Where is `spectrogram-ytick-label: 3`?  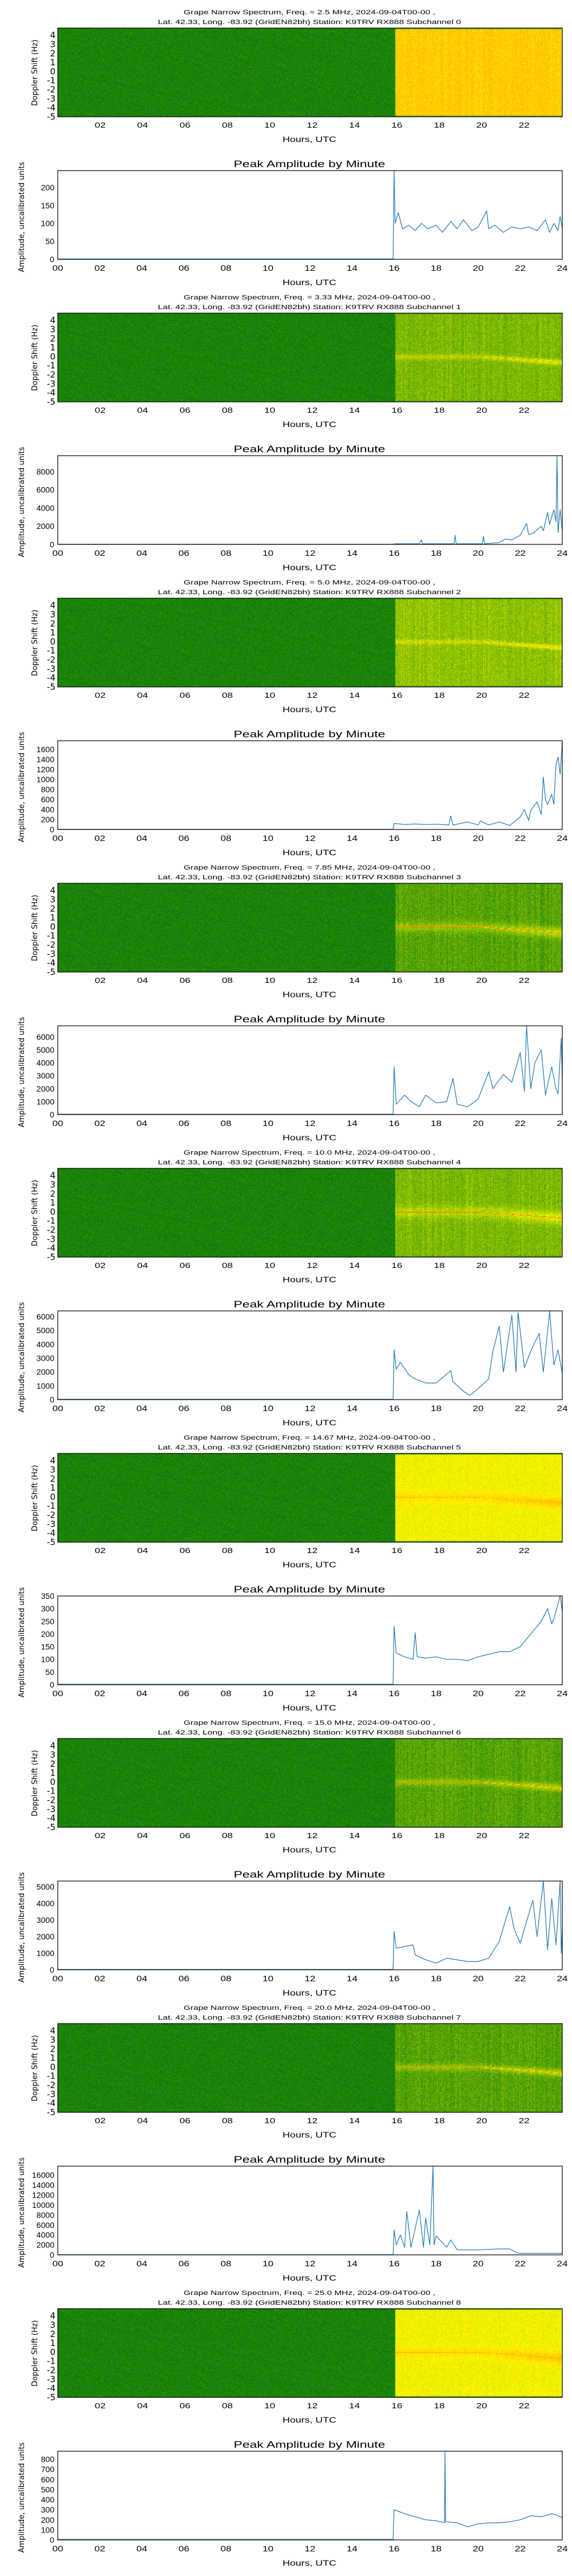
spectrogram-ytick-label: 3 is located at coordinates (52, 1469).